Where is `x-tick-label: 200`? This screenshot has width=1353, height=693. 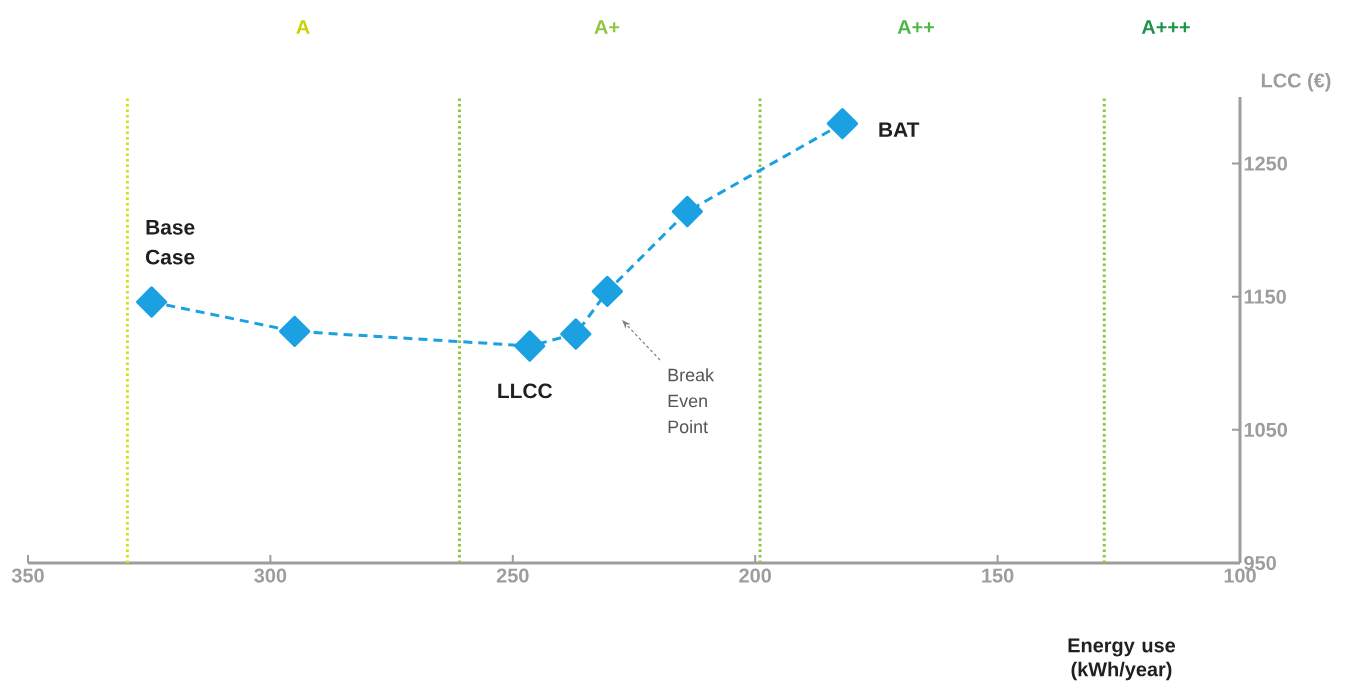
x-tick-label: 200 is located at coordinates (755, 575).